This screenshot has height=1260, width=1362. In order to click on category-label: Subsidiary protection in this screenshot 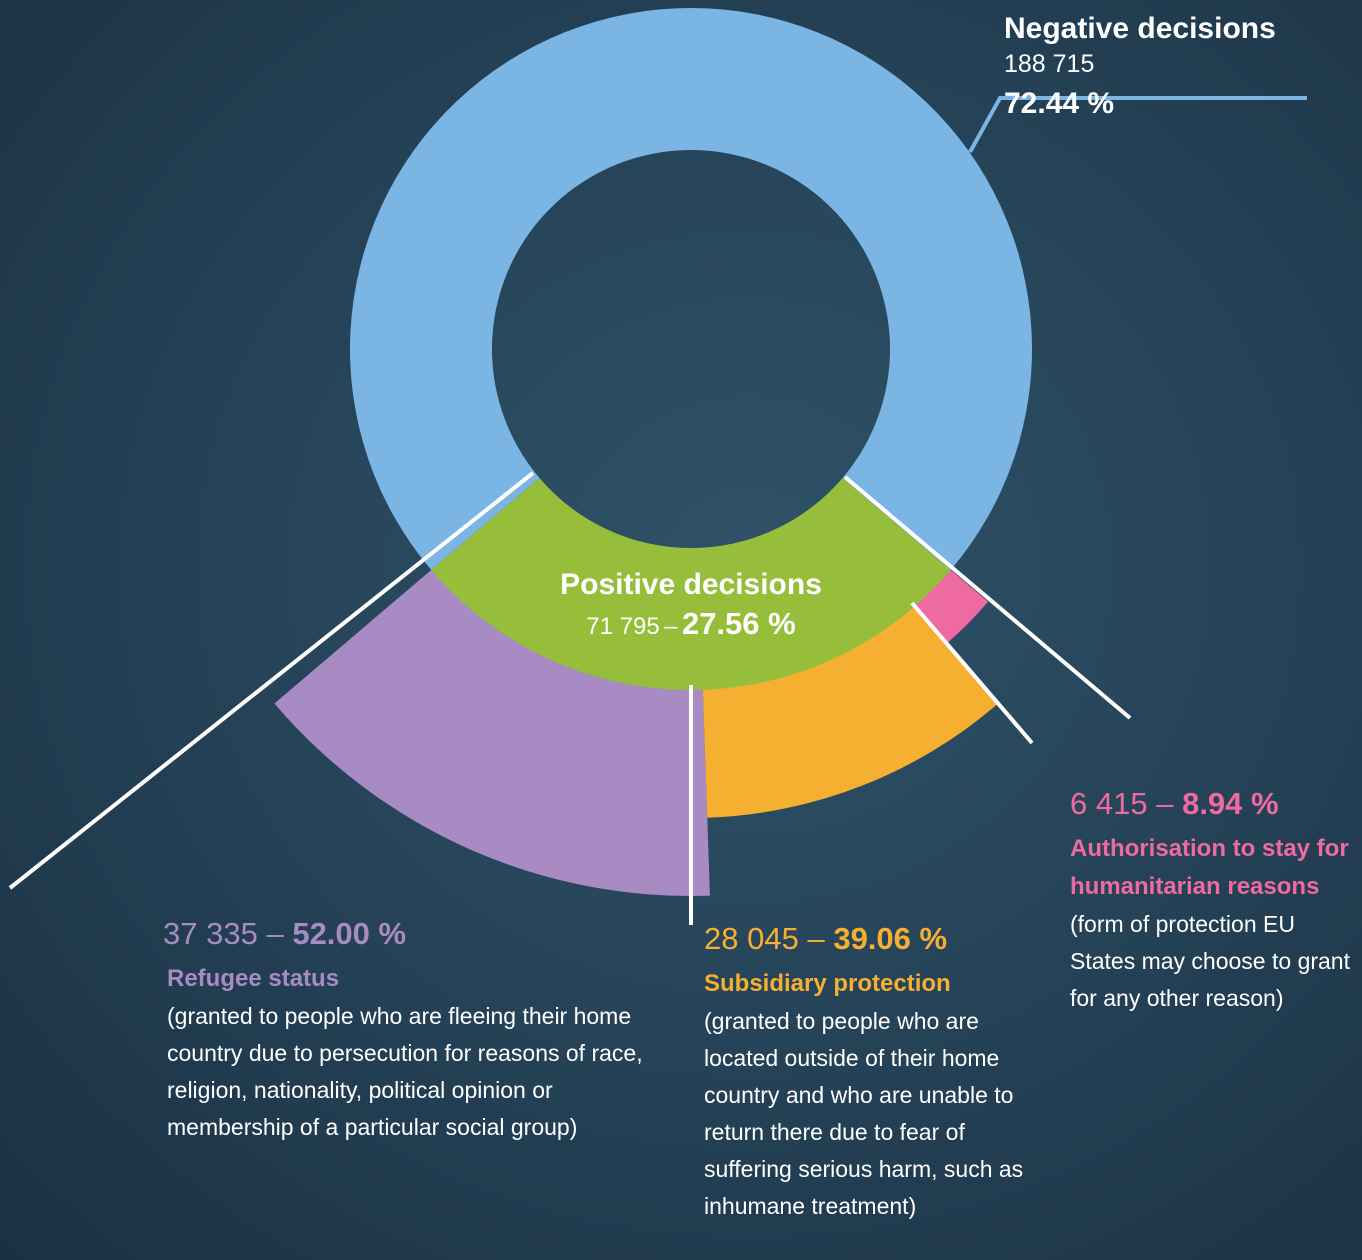, I will do `click(827, 983)`.